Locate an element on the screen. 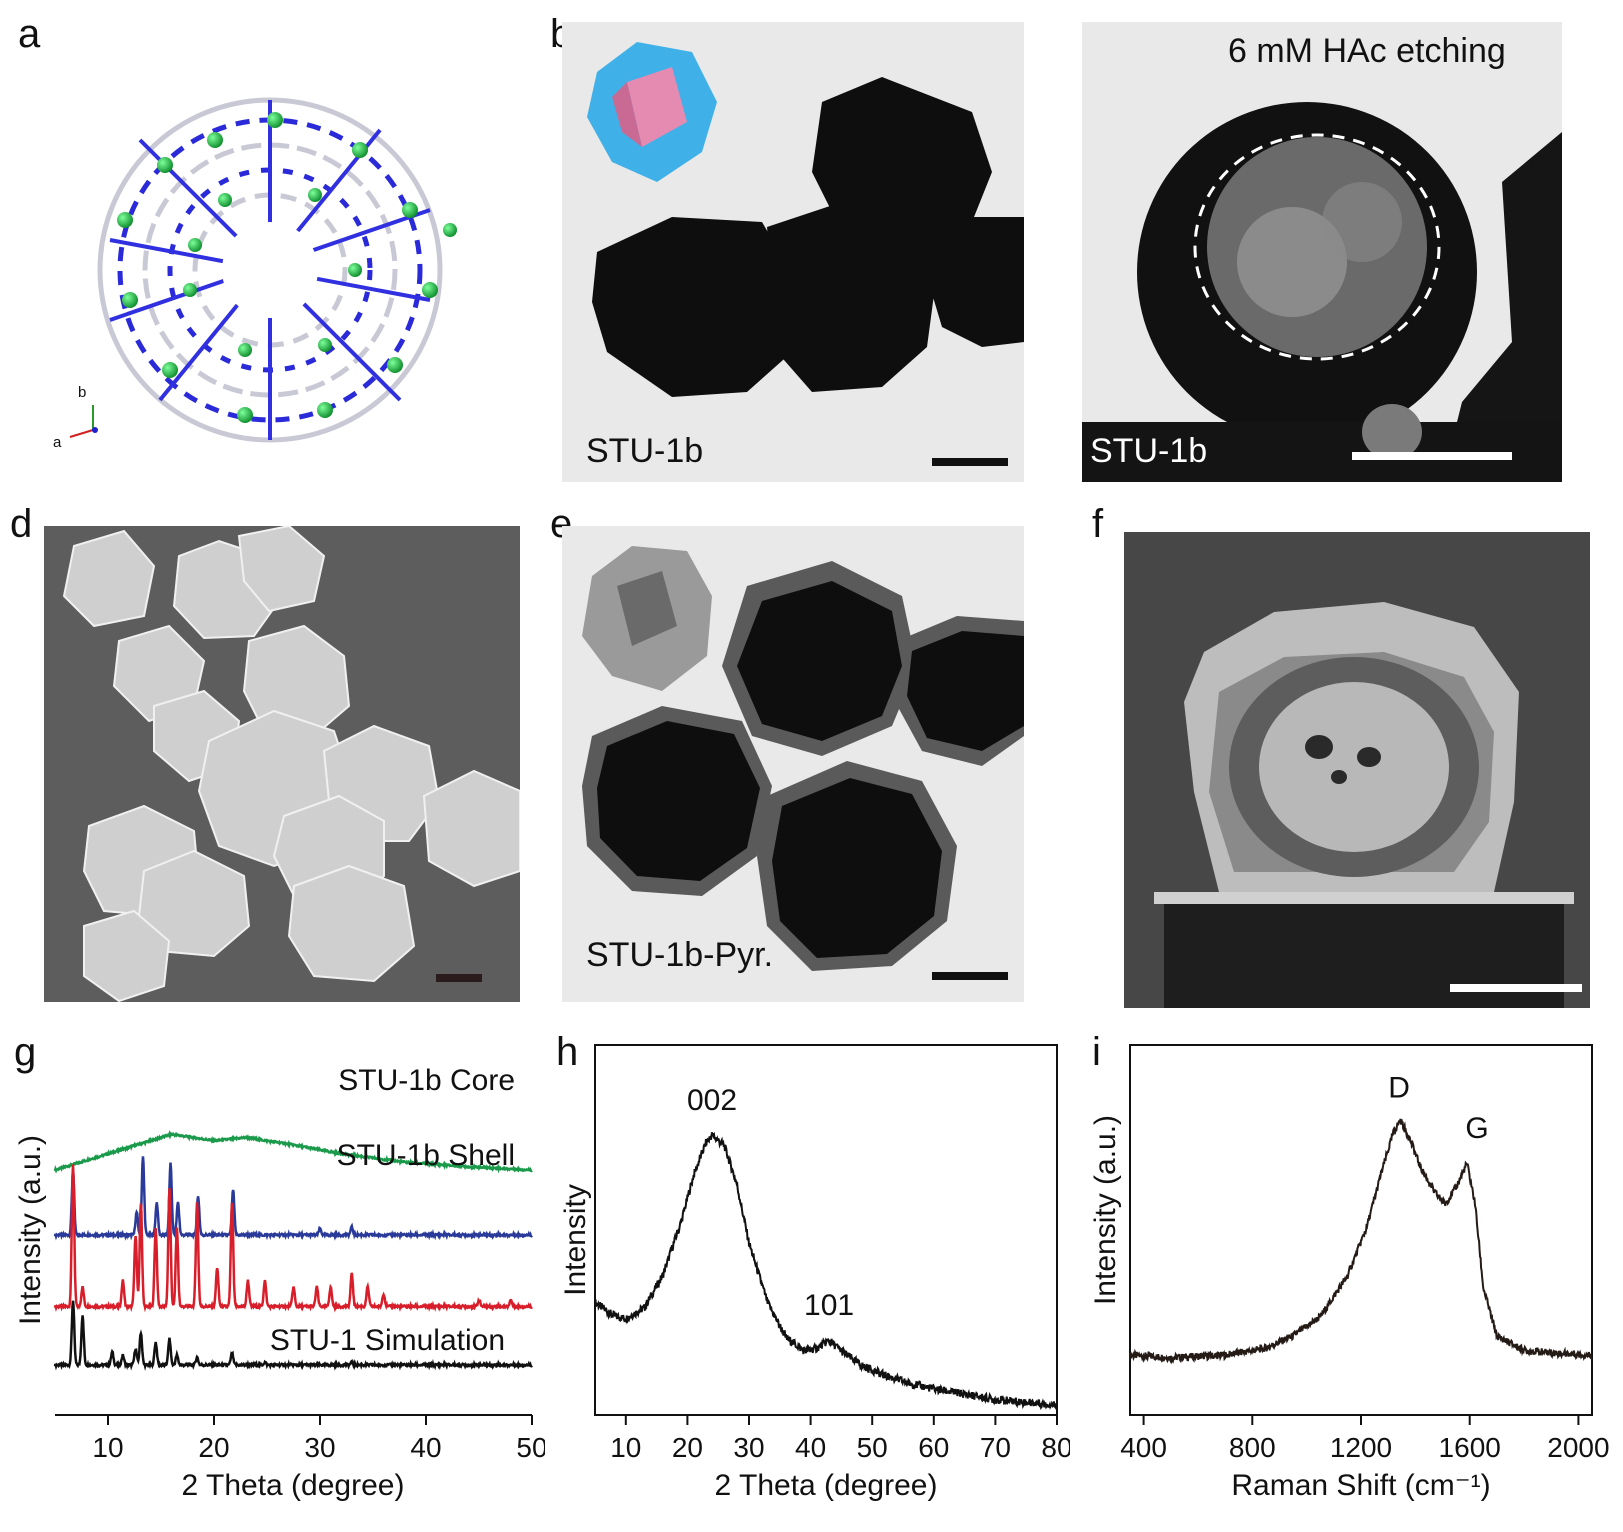 Image resolution: width=1623 pixels, height=1532 pixels. scalebar-e is located at coordinates (970, 976).